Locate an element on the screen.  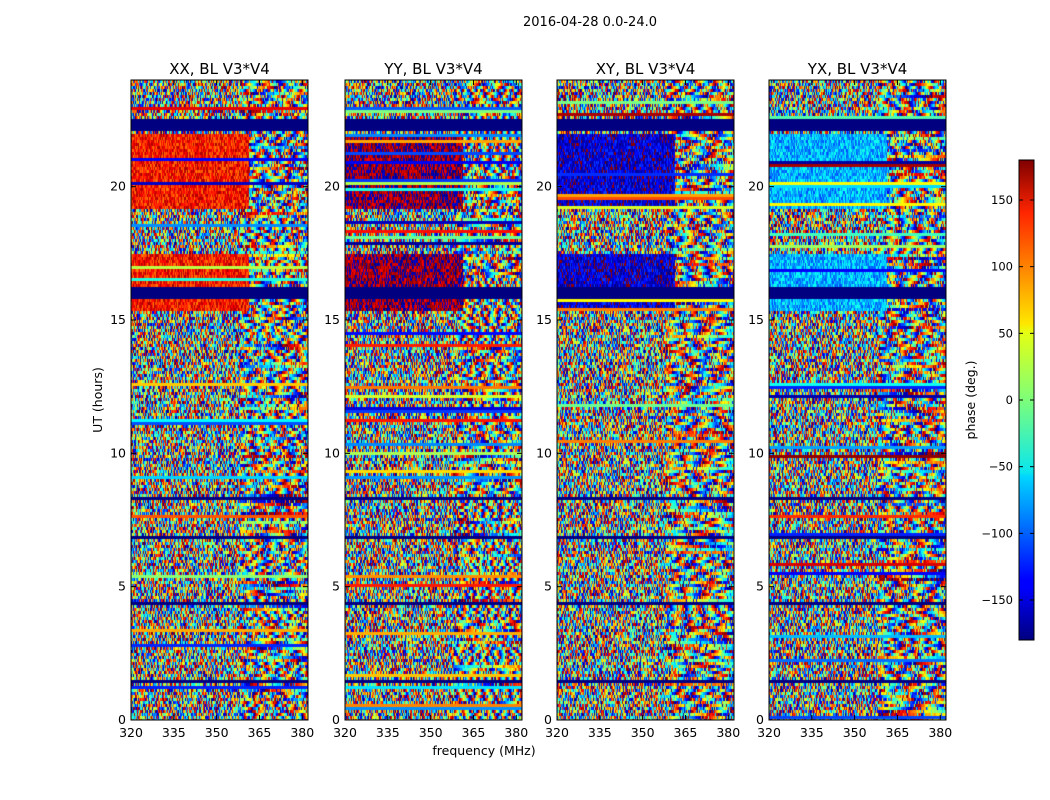
panel-title: YY, BL V3*V4 is located at coordinates (432, 69).